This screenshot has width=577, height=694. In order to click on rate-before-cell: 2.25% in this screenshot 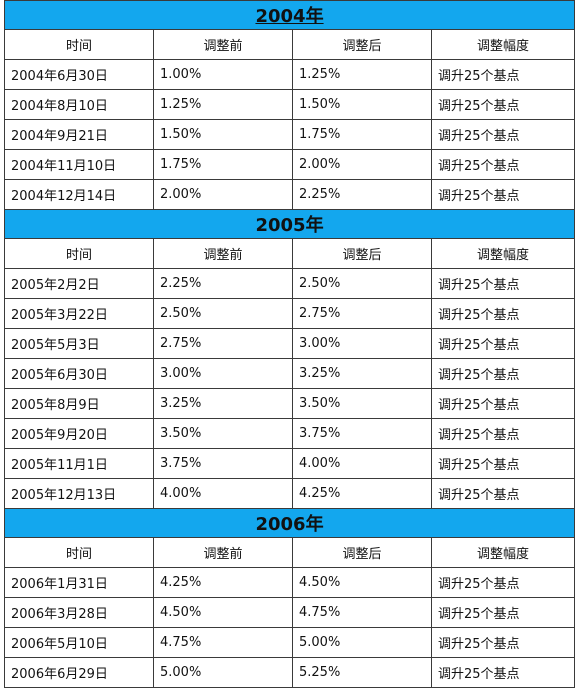, I will do `click(223, 283)`.